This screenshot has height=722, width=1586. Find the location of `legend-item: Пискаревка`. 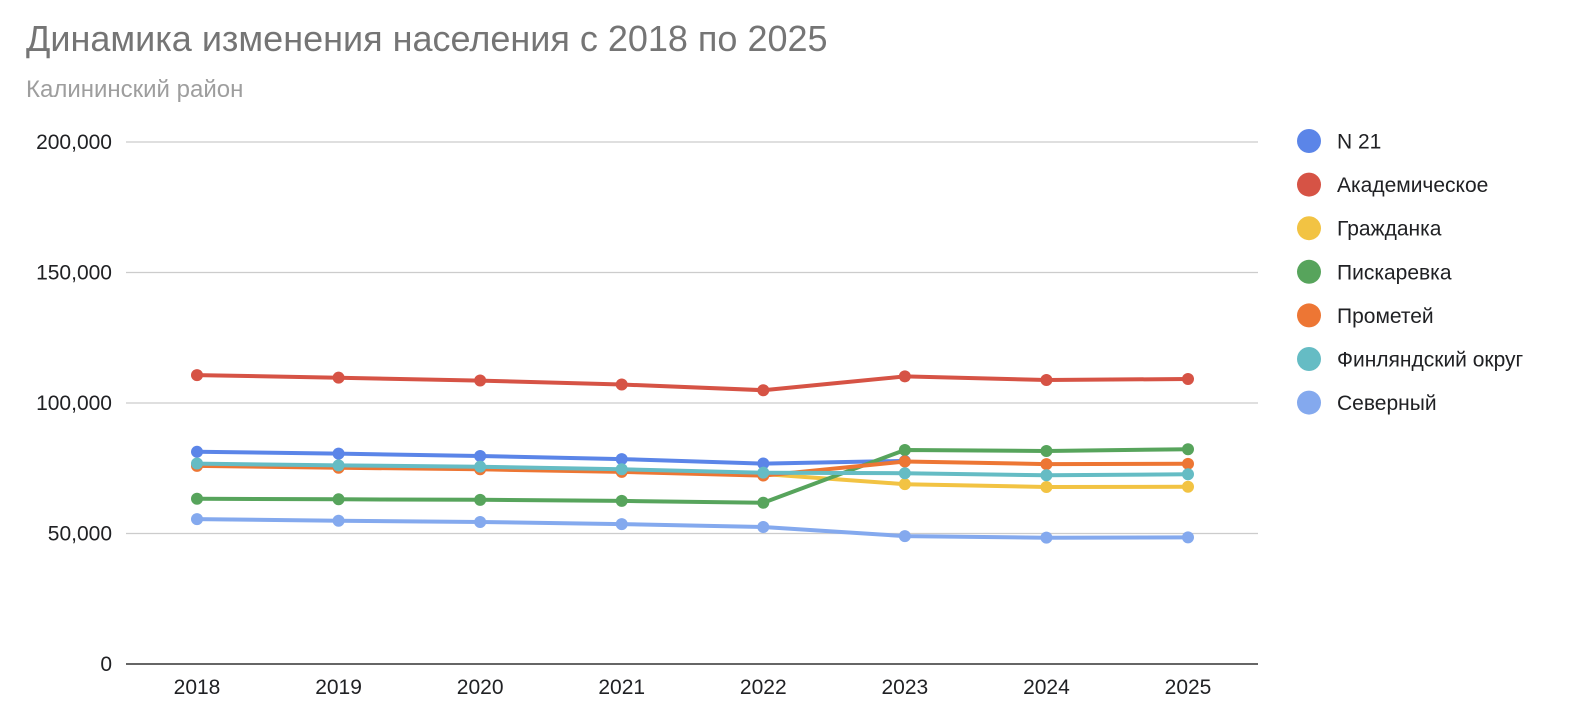

legend-item: Пискаревка is located at coordinates (1374, 271).